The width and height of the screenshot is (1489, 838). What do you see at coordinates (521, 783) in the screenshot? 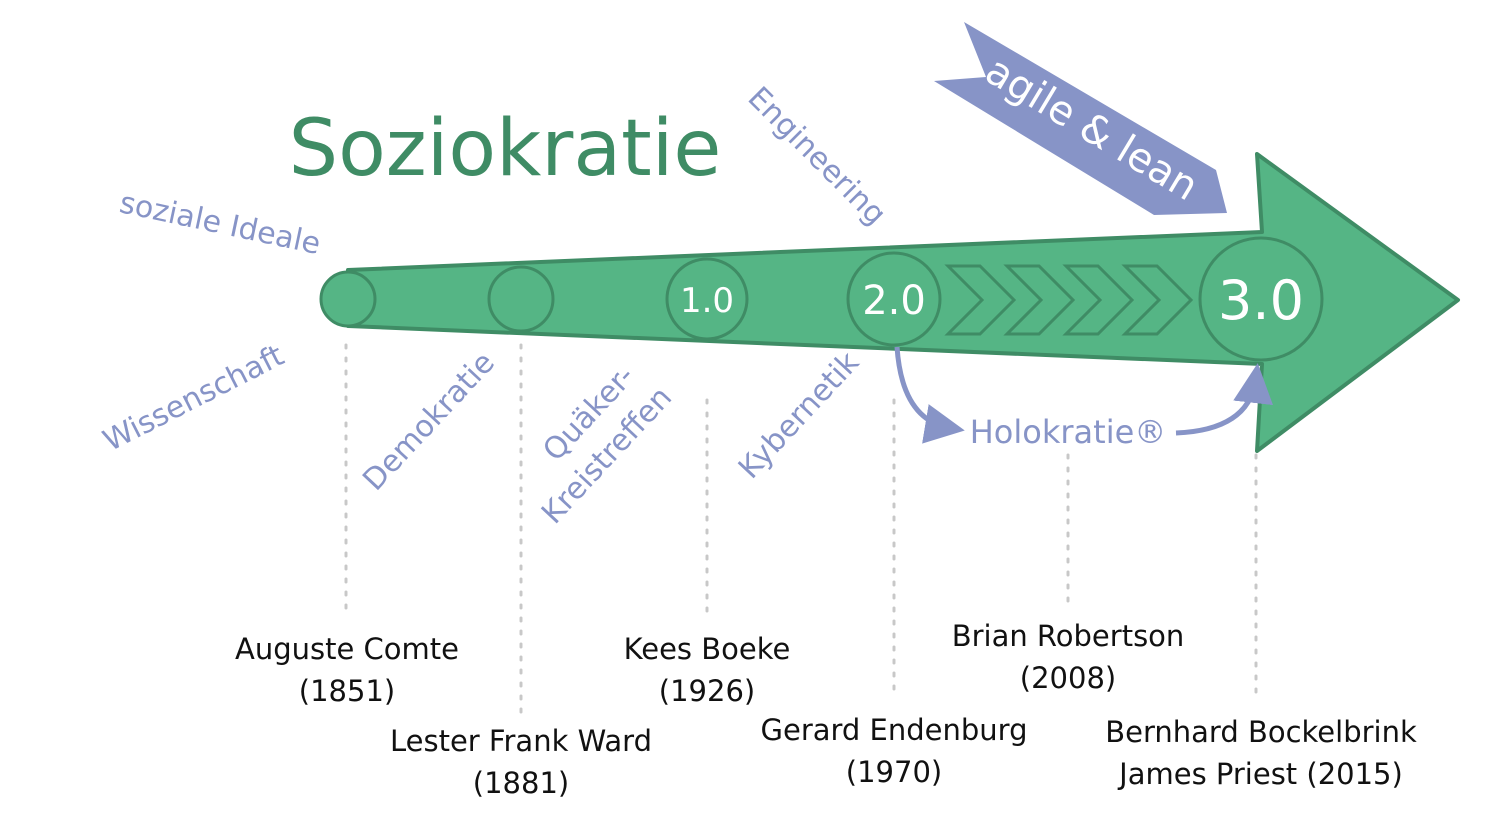
I see `person-ward-year: (1881)` at bounding box center [521, 783].